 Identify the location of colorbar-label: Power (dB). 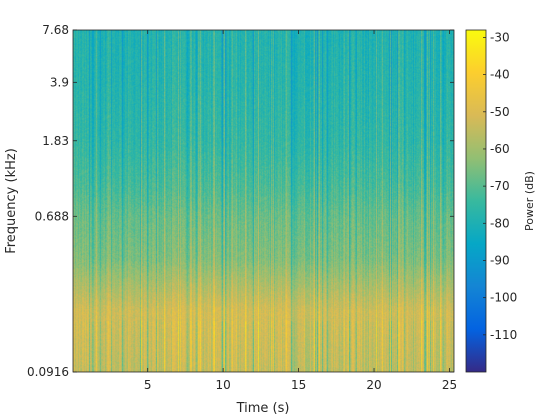
(529, 201).